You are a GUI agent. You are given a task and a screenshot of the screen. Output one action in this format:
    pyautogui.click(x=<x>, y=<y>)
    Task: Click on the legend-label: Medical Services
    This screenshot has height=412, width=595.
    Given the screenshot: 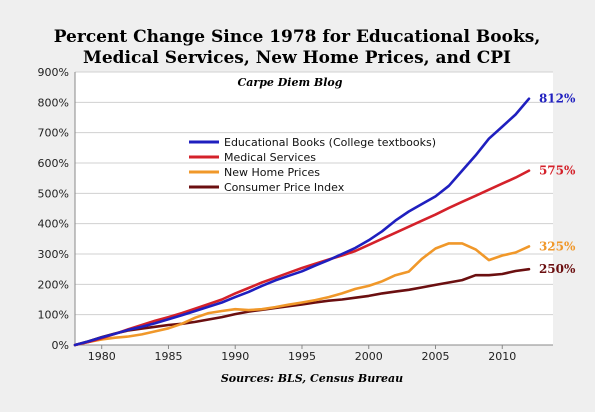 What is the action you would take?
    pyautogui.click(x=270, y=157)
    